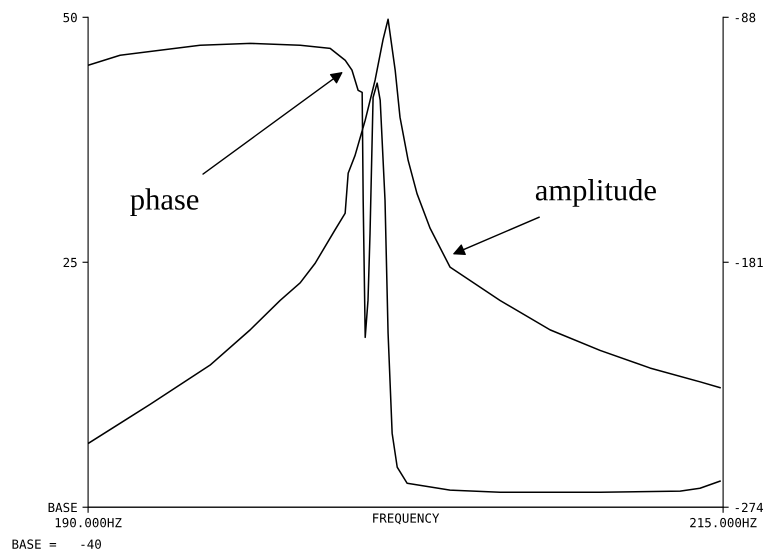 This screenshot has height=558, width=766. I want to click on y-tick-label: BASE, so click(62, 507).